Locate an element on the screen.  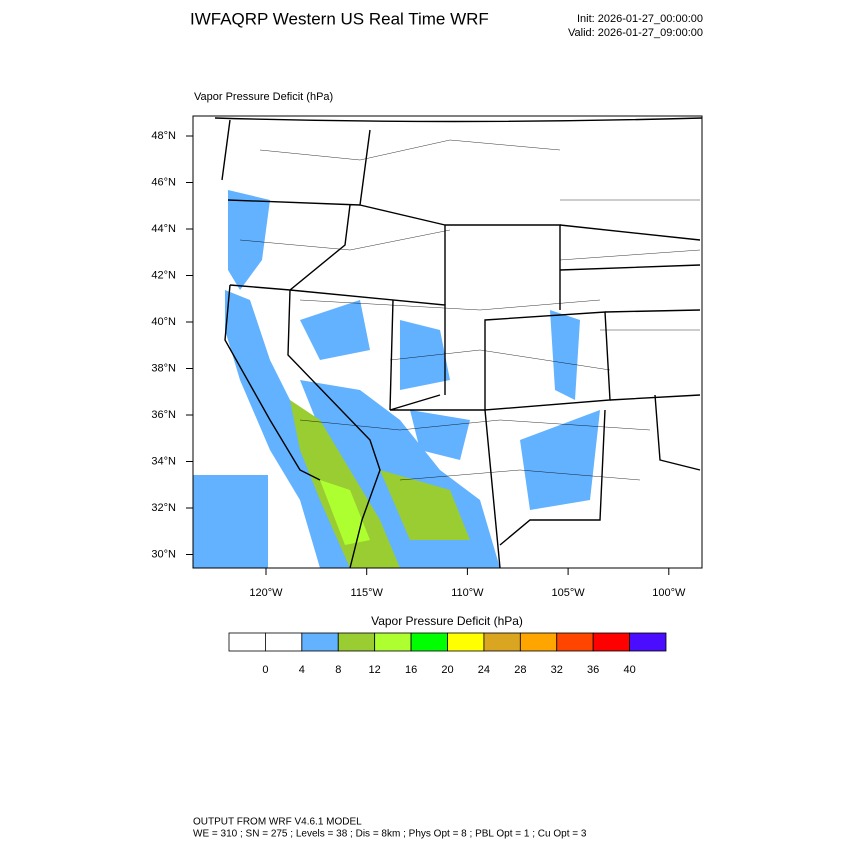
vpd-field-green is located at coordinates (380, 484).